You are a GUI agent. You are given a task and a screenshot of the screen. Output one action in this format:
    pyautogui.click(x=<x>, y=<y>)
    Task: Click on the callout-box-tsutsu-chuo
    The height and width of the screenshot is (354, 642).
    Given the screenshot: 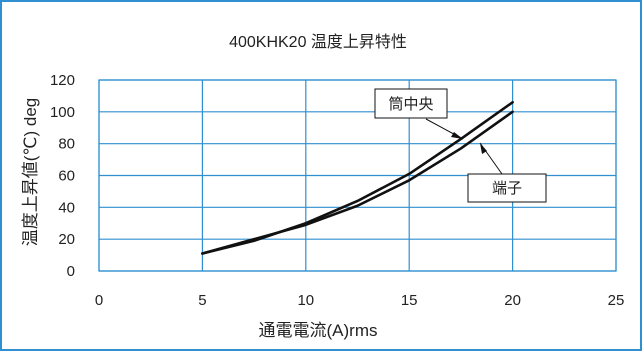 What is the action you would take?
    pyautogui.click(x=411, y=103)
    